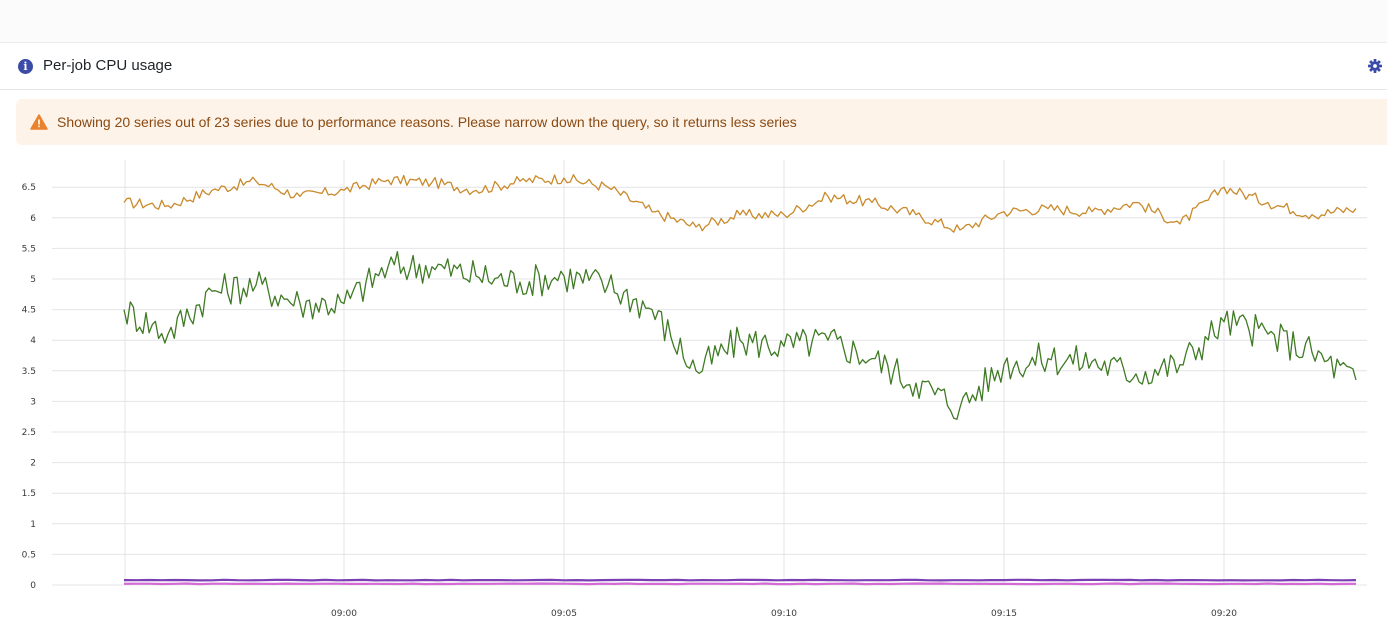 The height and width of the screenshot is (627, 1387). I want to click on panel-header: i Per-job CPU usage, so click(693, 66).